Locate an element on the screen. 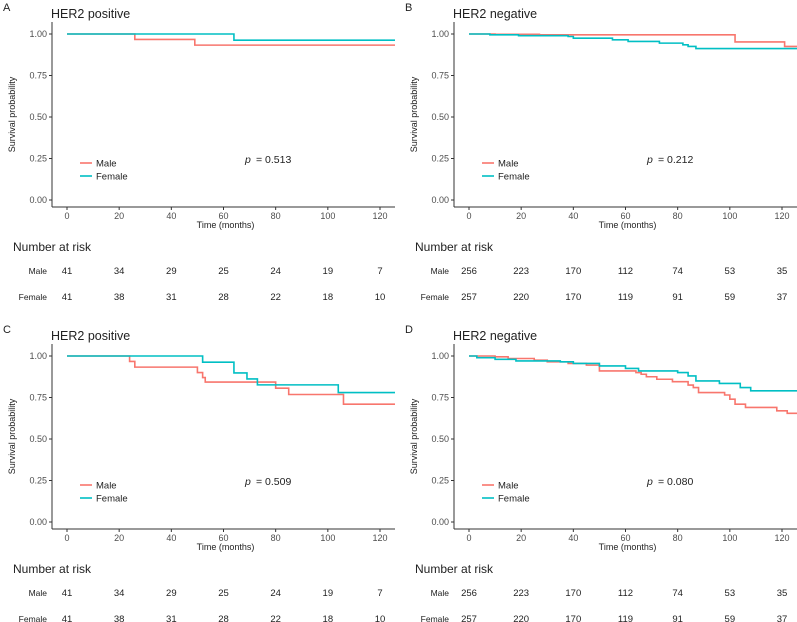  risk-value: 59 is located at coordinates (730, 297).